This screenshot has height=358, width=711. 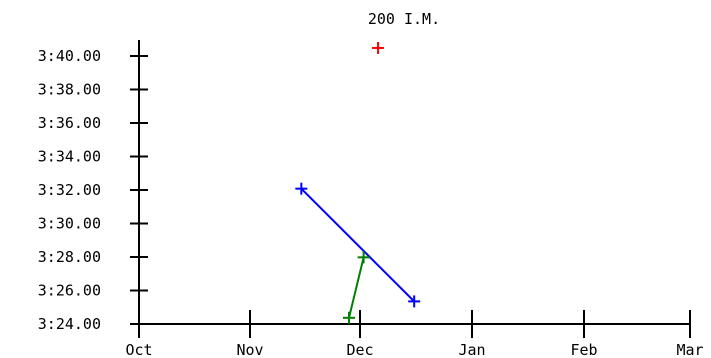 I want to click on y-tick-label: 3:26.00, so click(x=69, y=291).